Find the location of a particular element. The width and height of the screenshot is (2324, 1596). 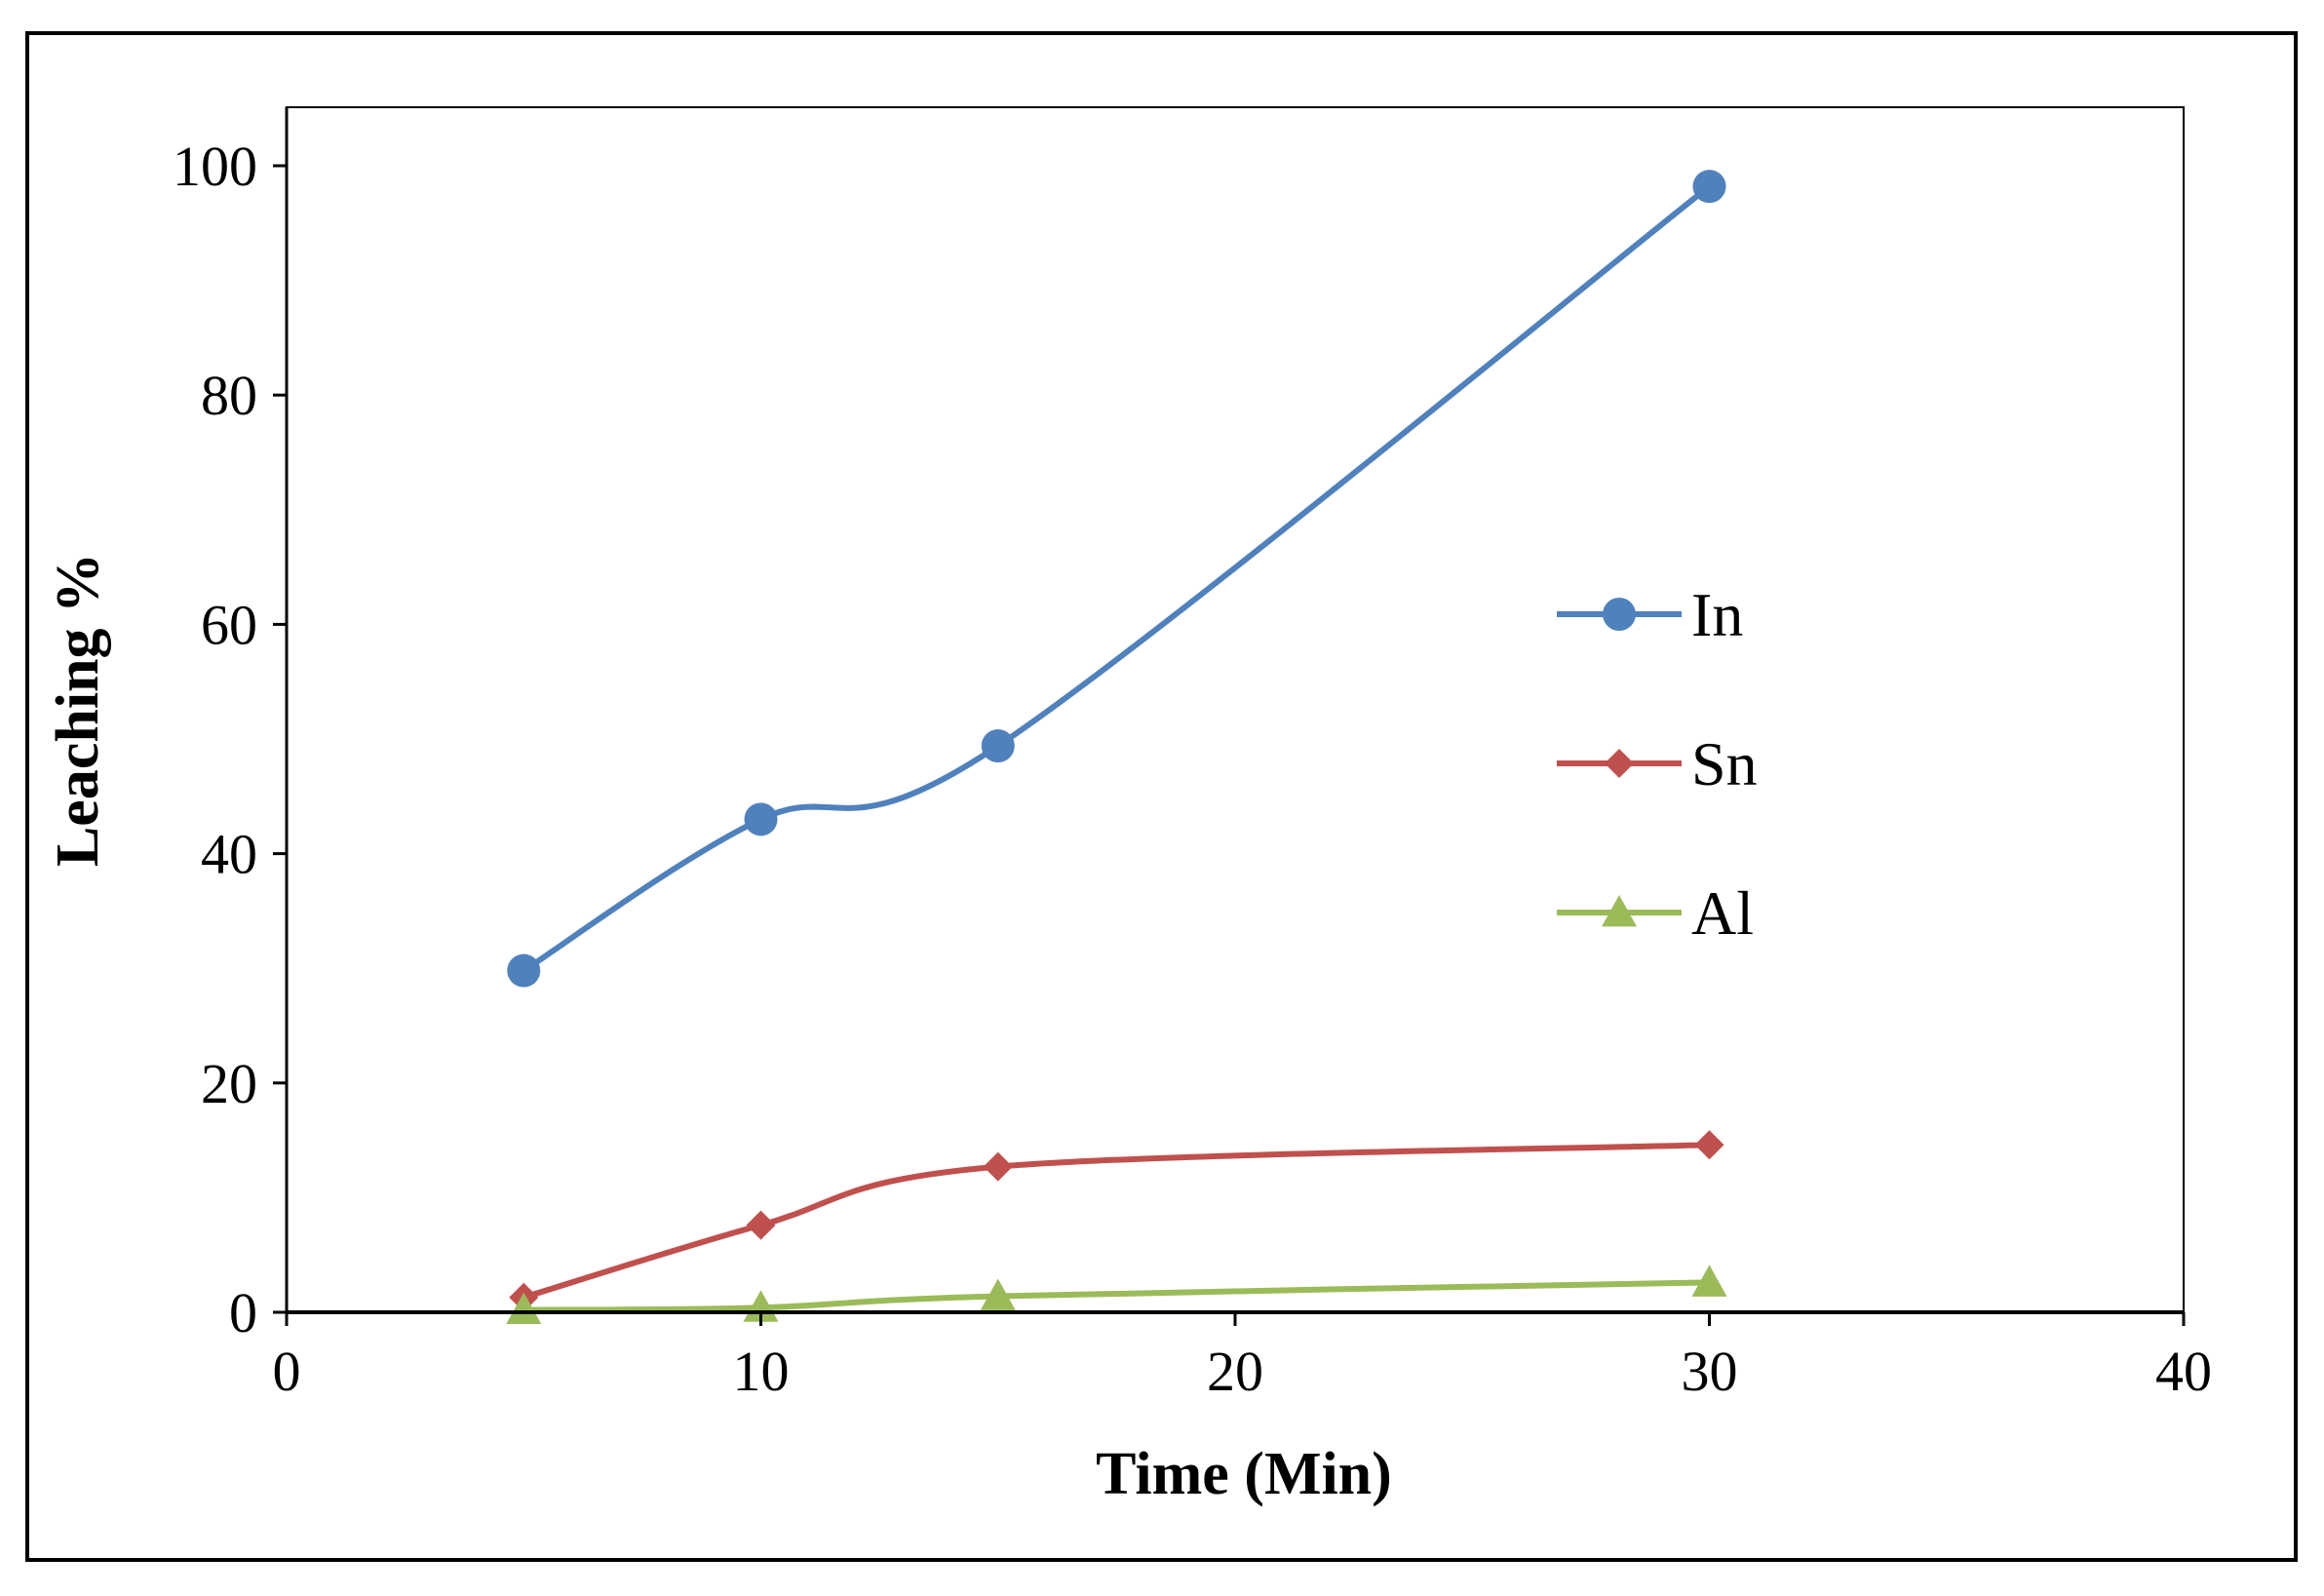

legend-marker-sn is located at coordinates (1619, 764).